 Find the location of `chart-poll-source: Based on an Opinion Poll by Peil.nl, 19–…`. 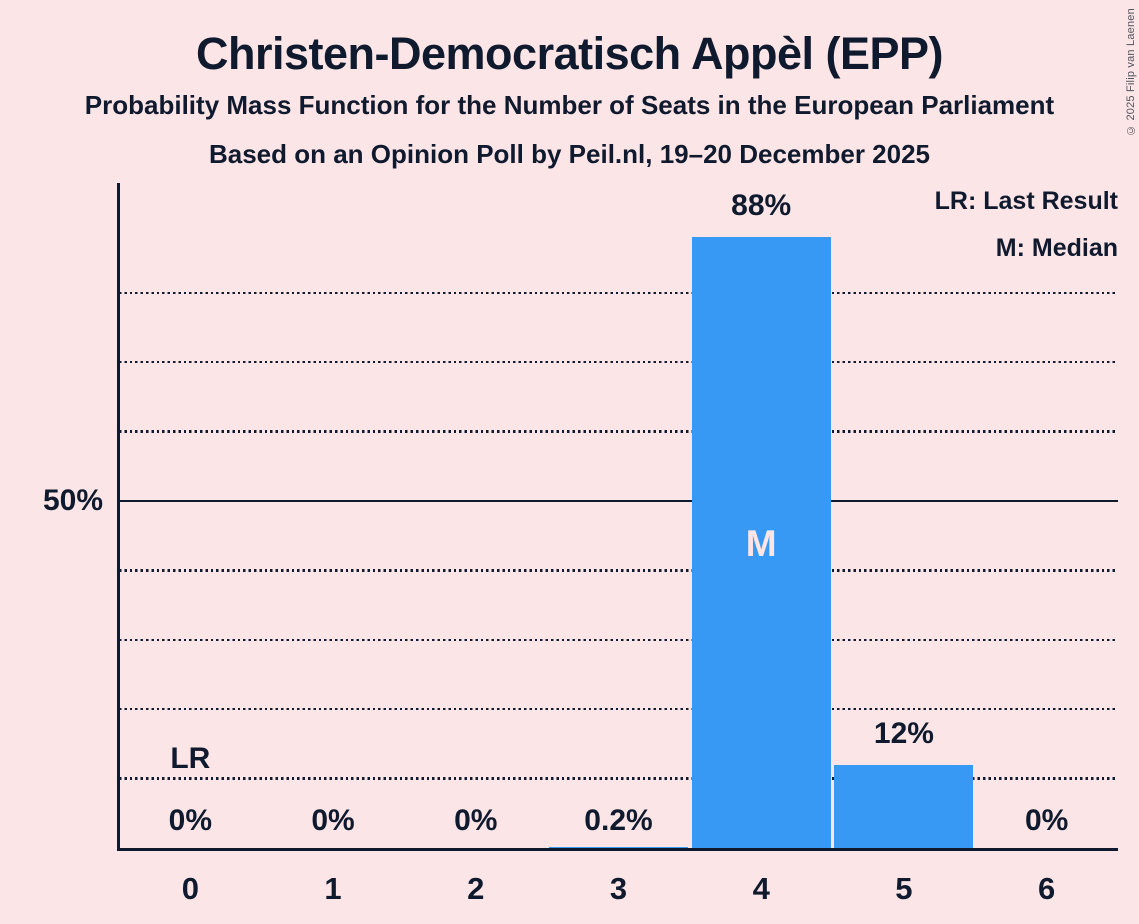

chart-poll-source: Based on an Opinion Poll by Peil.nl, 19–… is located at coordinates (569, 154).